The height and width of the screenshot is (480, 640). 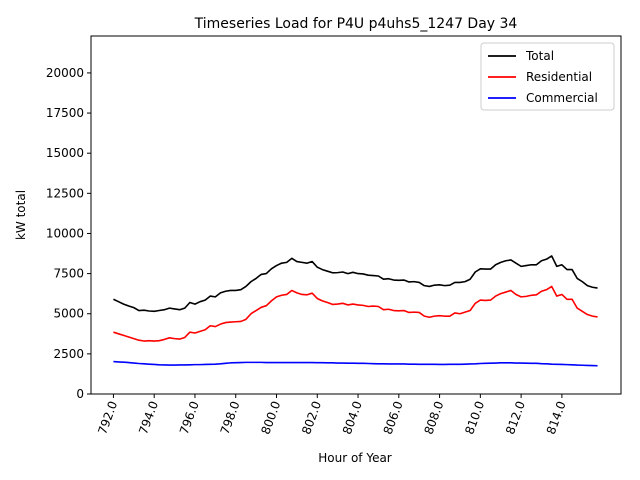 I want to click on x-tick-label: 808.0, so click(x=433, y=417).